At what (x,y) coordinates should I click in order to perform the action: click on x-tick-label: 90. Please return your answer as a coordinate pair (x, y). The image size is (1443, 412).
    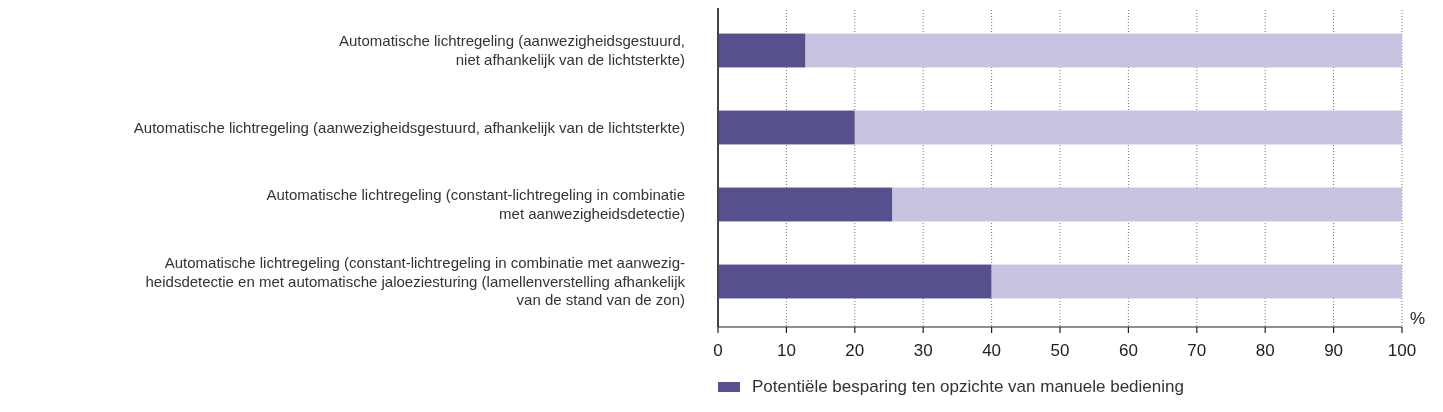
    Looking at the image, I should click on (1334, 350).